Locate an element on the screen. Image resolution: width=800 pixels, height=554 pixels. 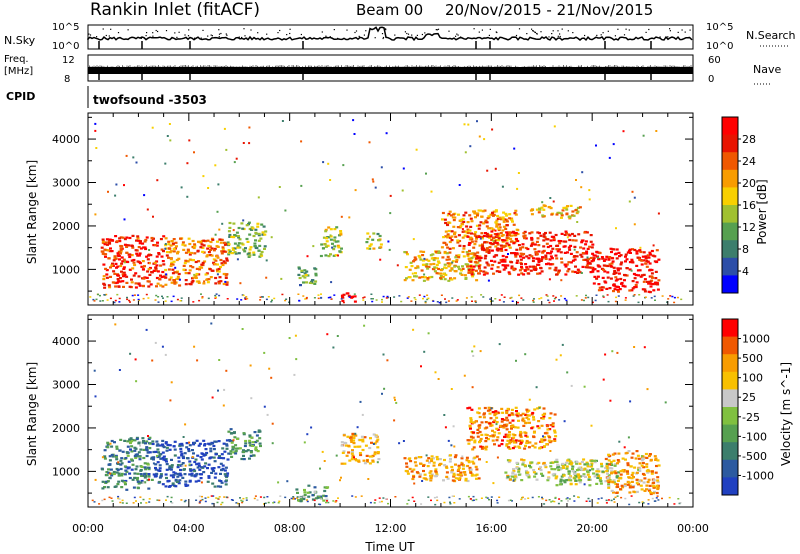
power-colorbar-segment is located at coordinates (730, 231).